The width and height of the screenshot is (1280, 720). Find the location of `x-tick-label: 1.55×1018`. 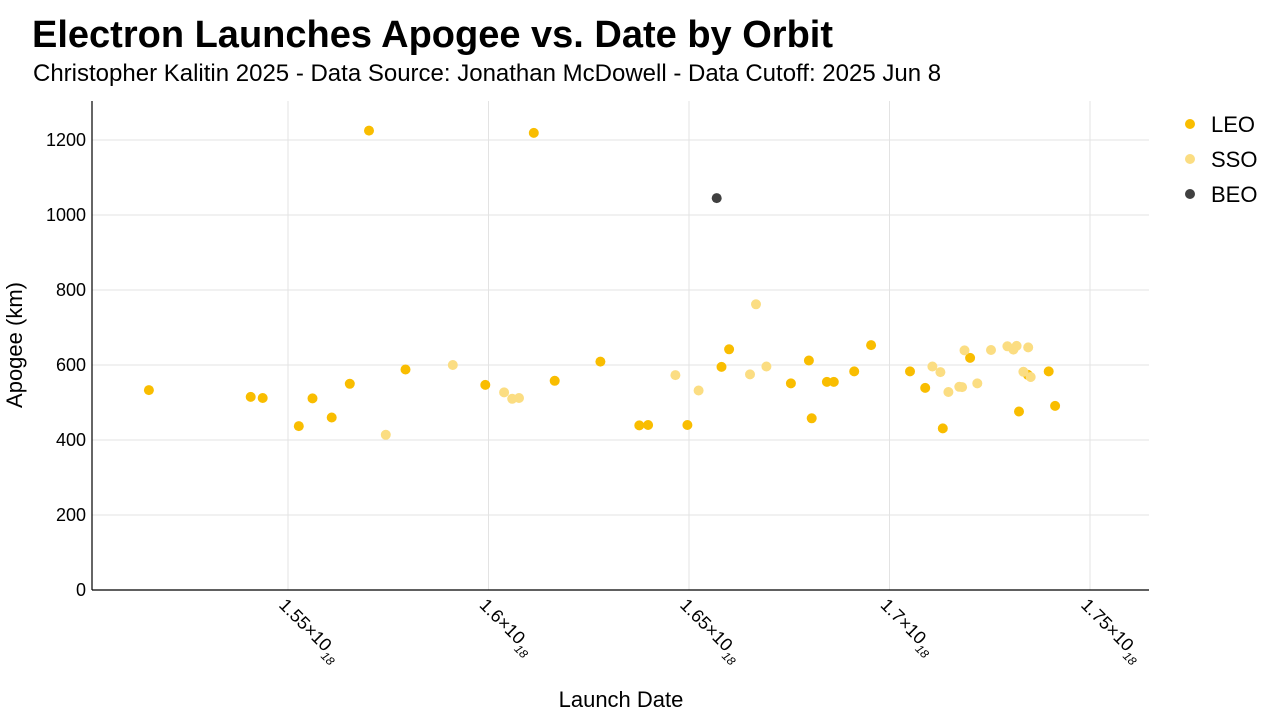

x-tick-label: 1.55×1018 is located at coordinates (309, 632).